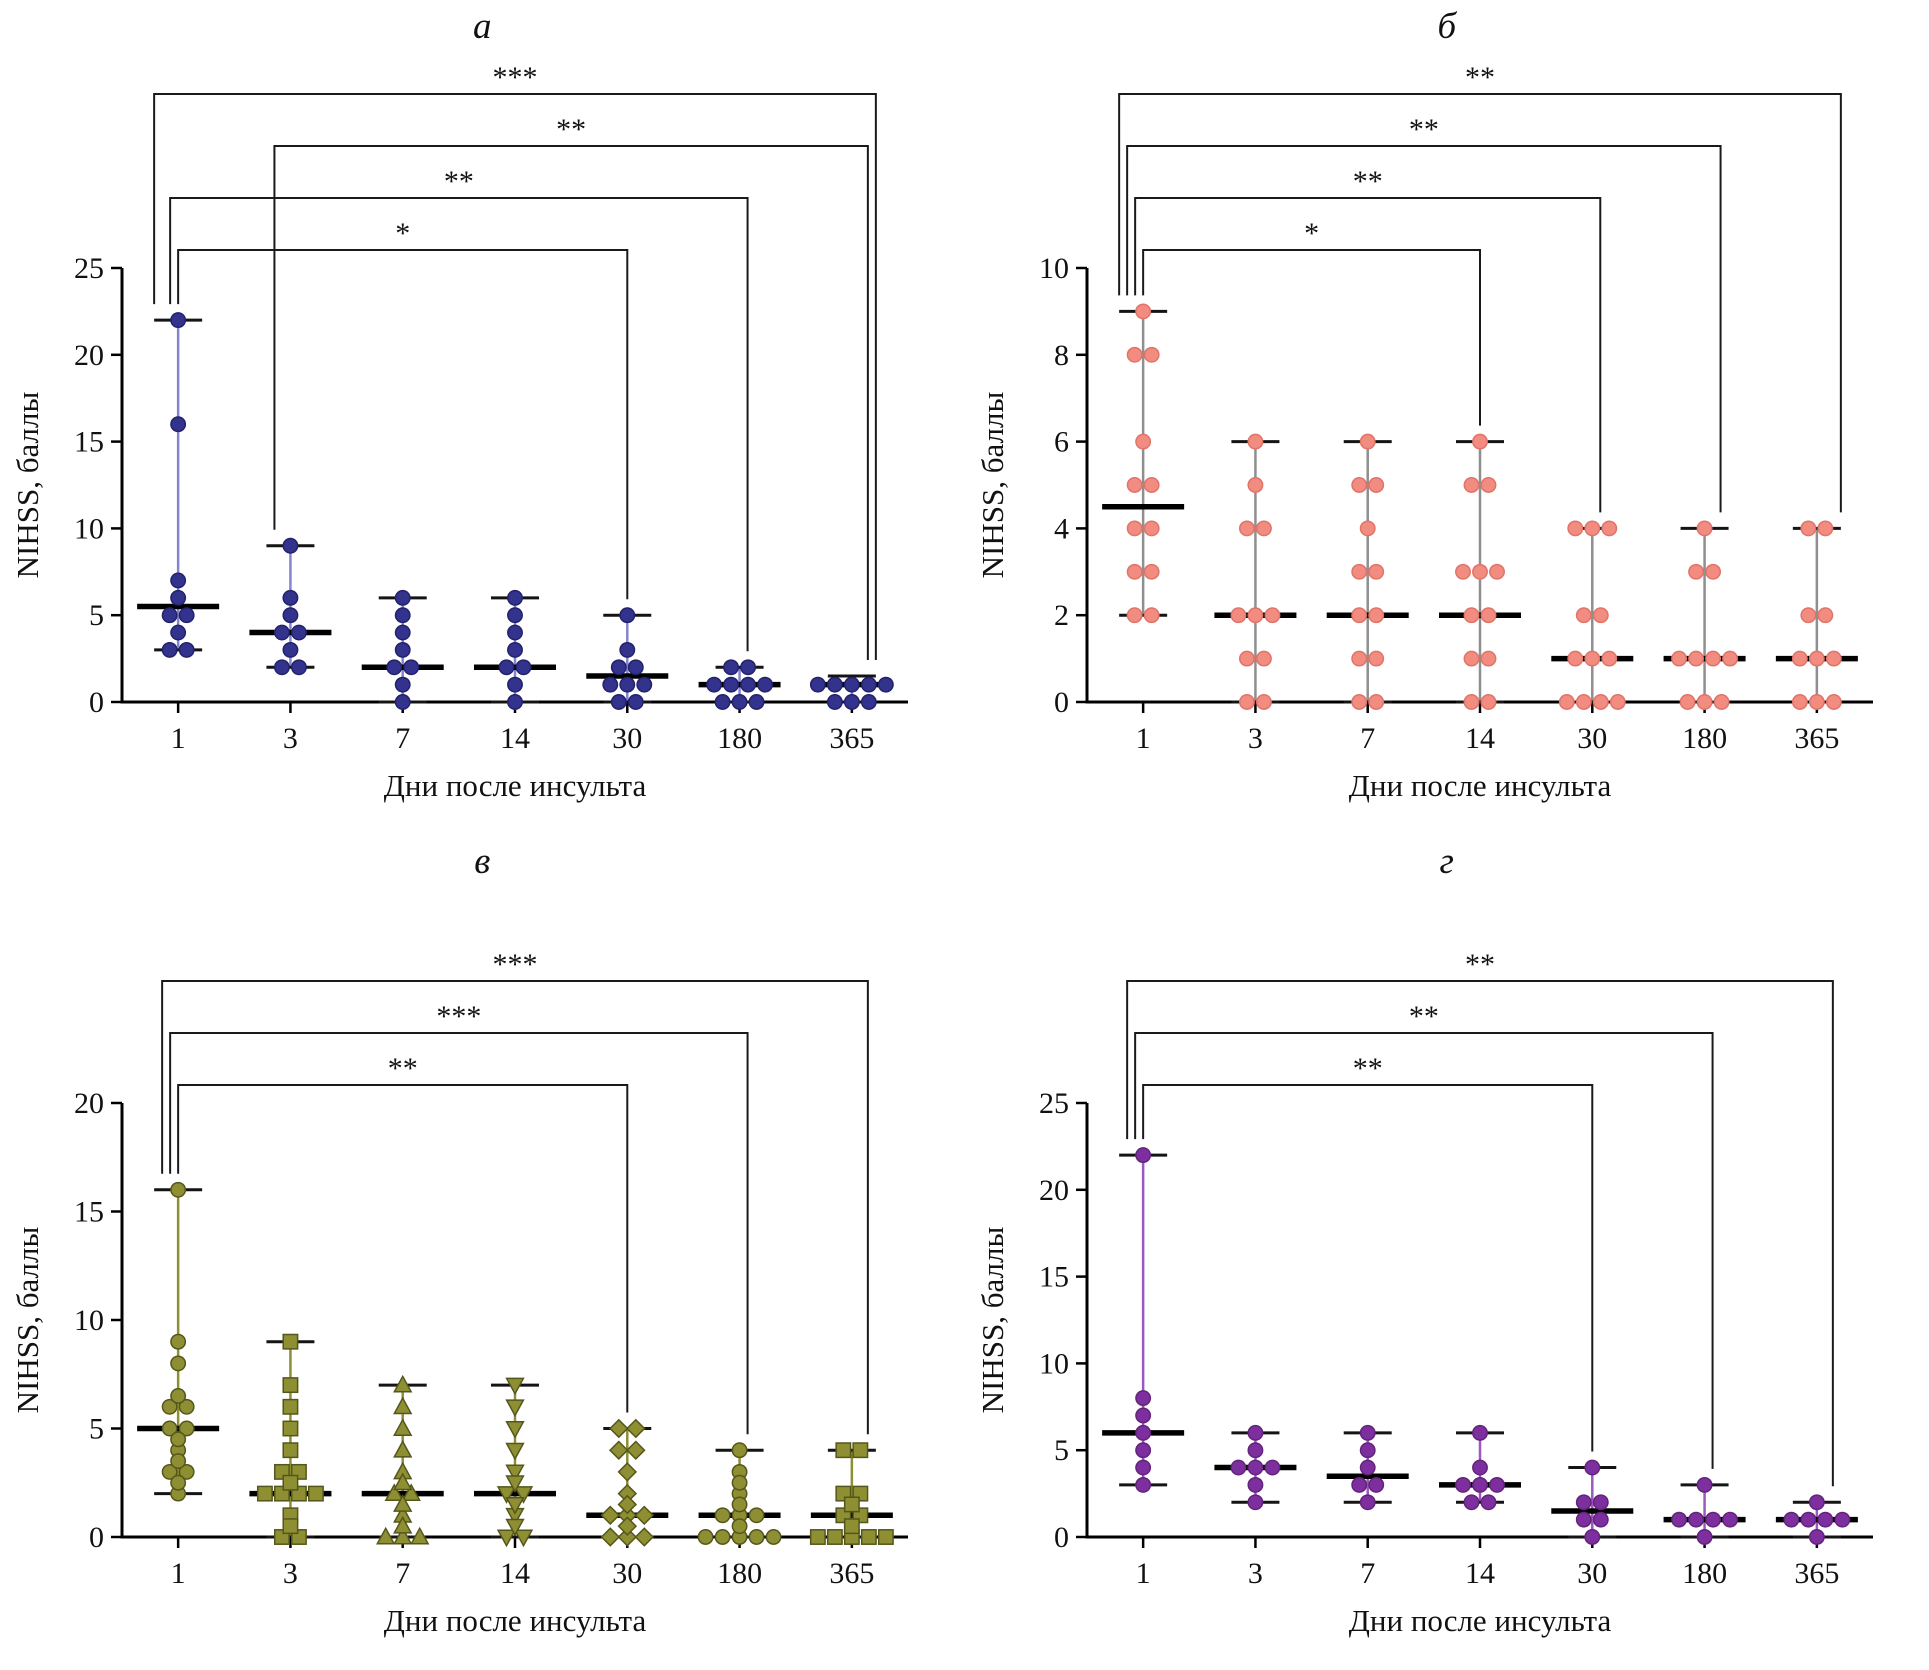 The image size is (1929, 1670). Describe the element at coordinates (1446, 861) in the screenshot. I see `panel-g-title: г` at that location.